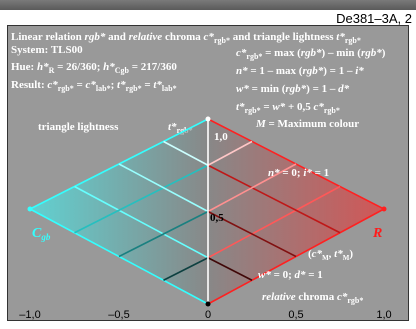 This screenshot has width=416, height=329. I want to click on t-mid-label: 0,5, so click(217, 218).